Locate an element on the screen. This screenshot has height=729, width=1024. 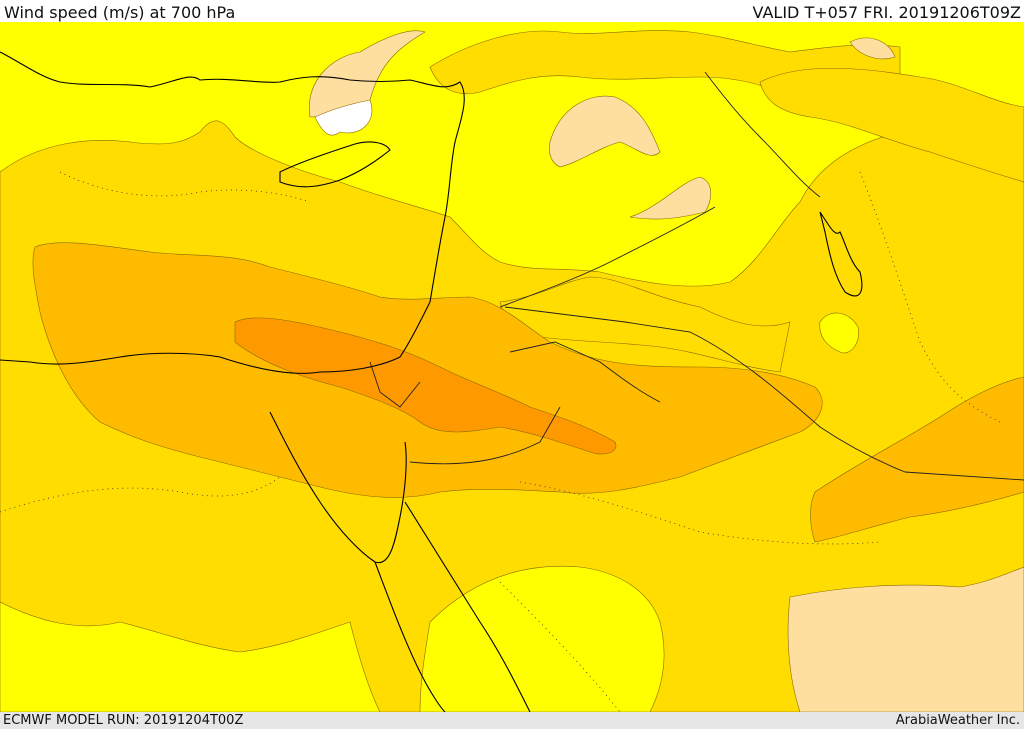
coastline-sinai is located at coordinates (338, 487).